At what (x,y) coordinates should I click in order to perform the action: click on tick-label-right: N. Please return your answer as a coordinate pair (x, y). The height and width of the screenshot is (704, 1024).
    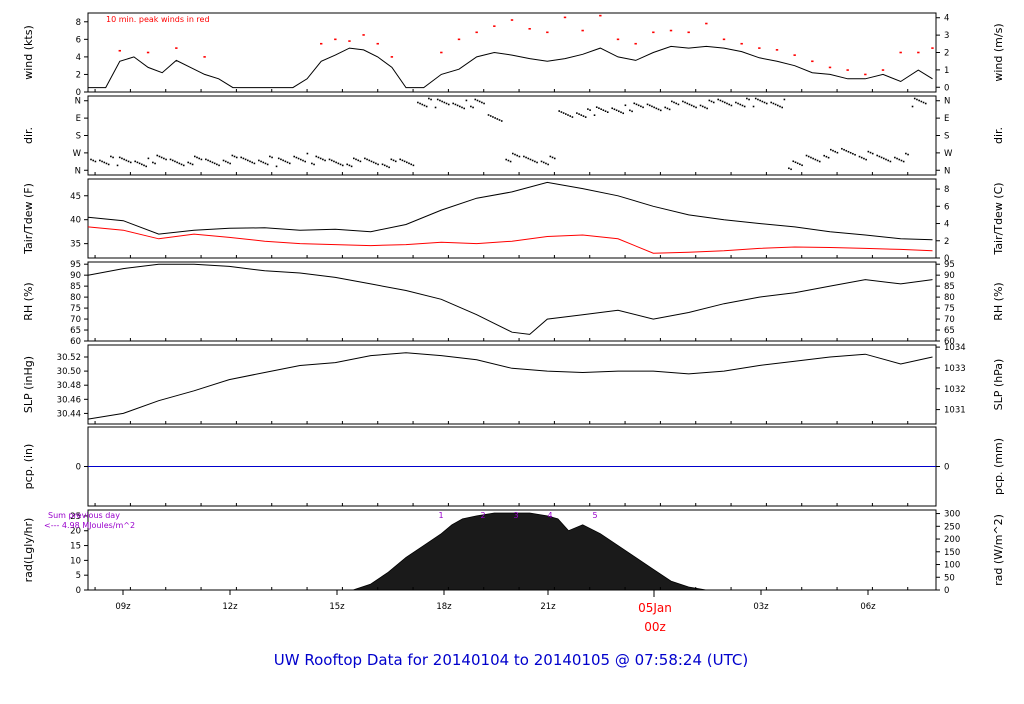
    Looking at the image, I should click on (947, 171).